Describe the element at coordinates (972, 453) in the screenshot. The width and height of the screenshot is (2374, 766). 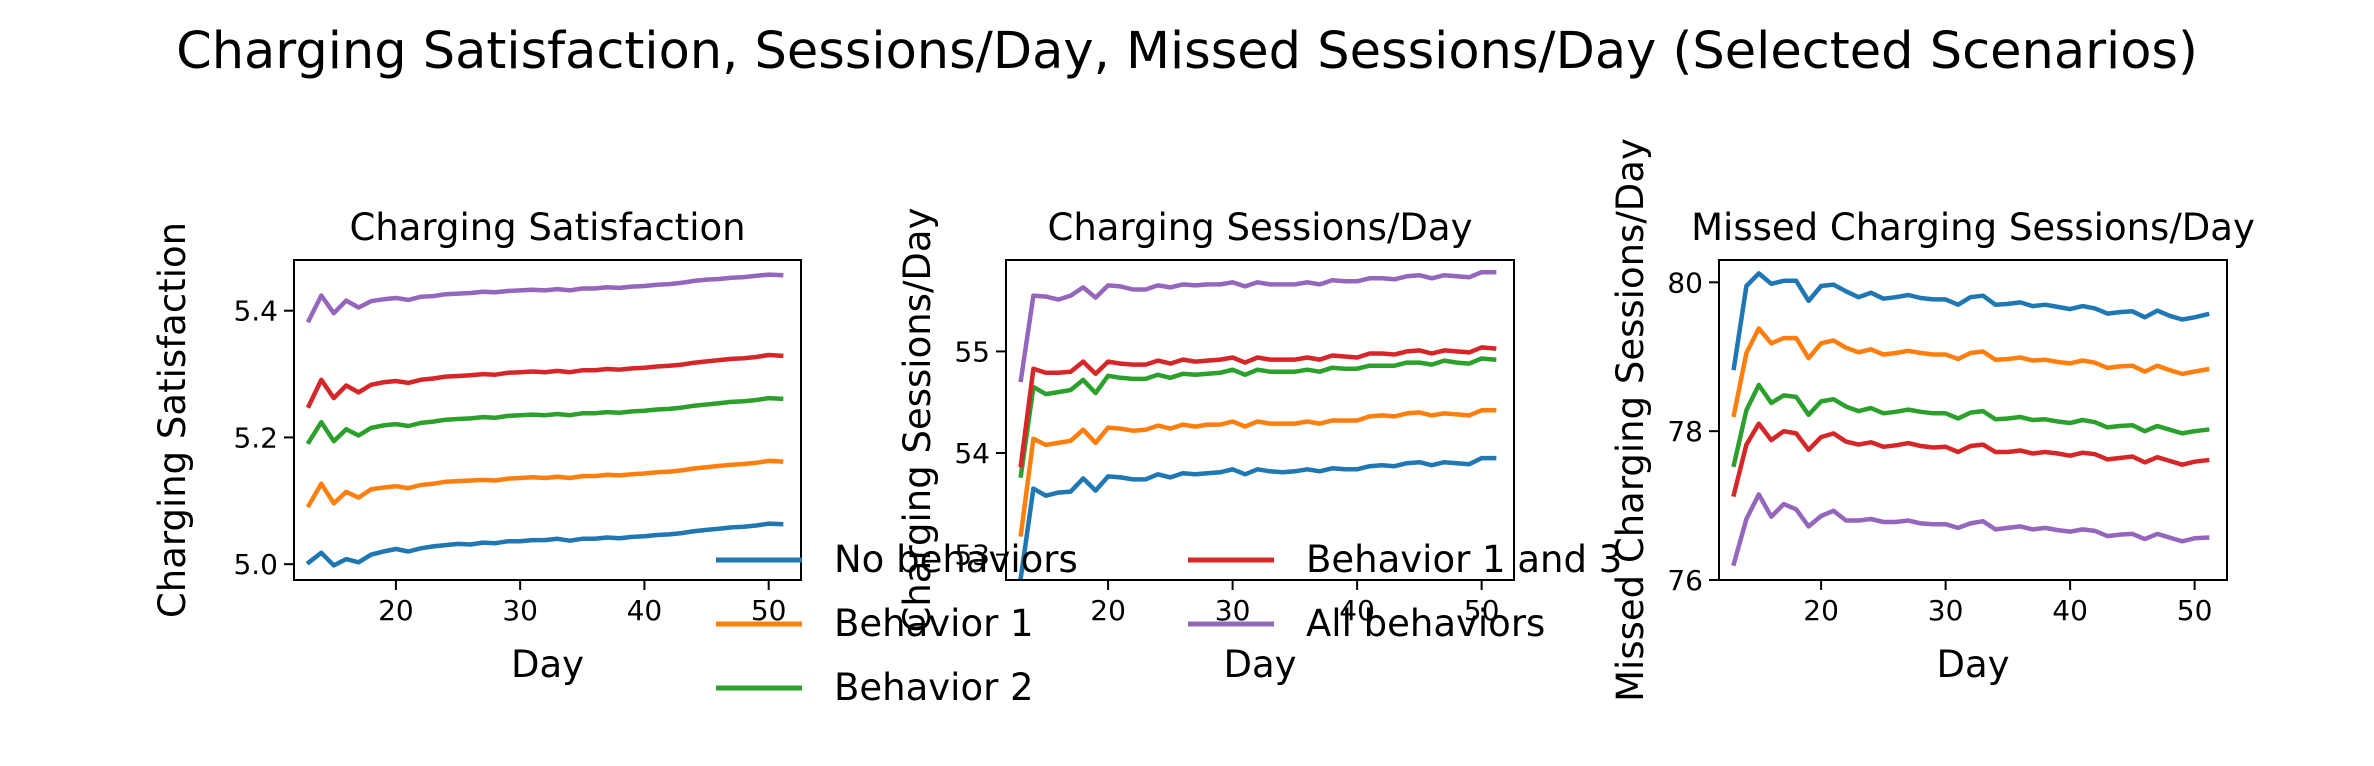
I see `y-tick-label: 54` at that location.